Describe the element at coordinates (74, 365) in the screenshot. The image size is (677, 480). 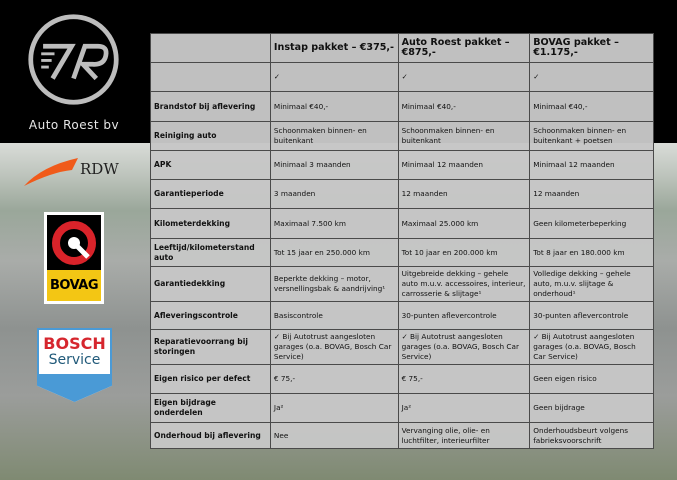
I see `bosch-service-logo: BOSCH Service` at that location.